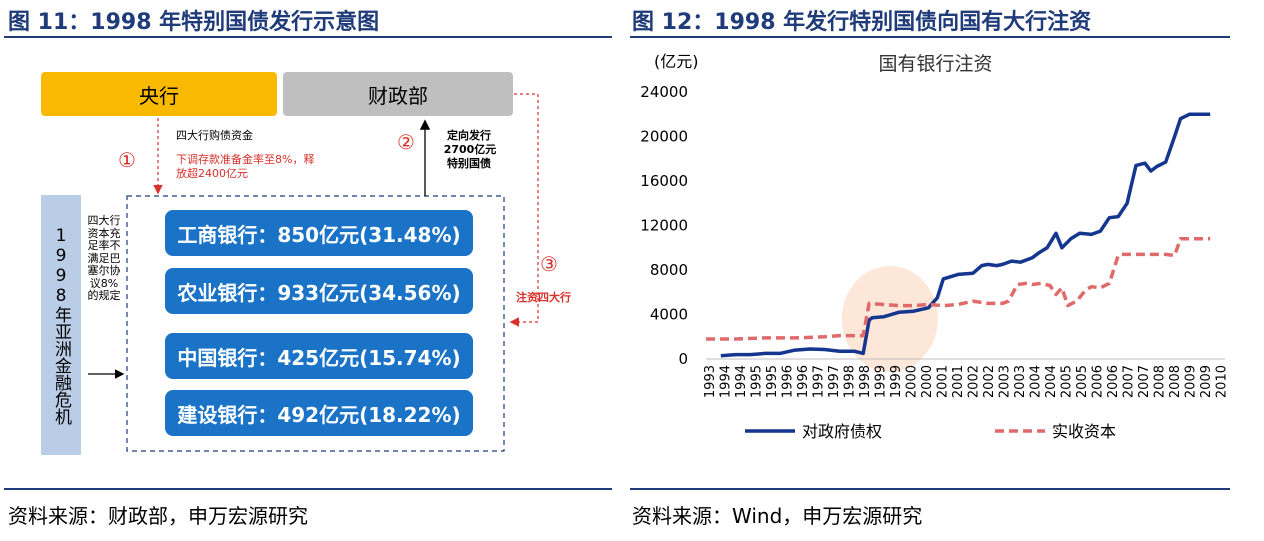  What do you see at coordinates (1221, 381) in the screenshot?
I see `x-tick-label: 2010` at bounding box center [1221, 381].